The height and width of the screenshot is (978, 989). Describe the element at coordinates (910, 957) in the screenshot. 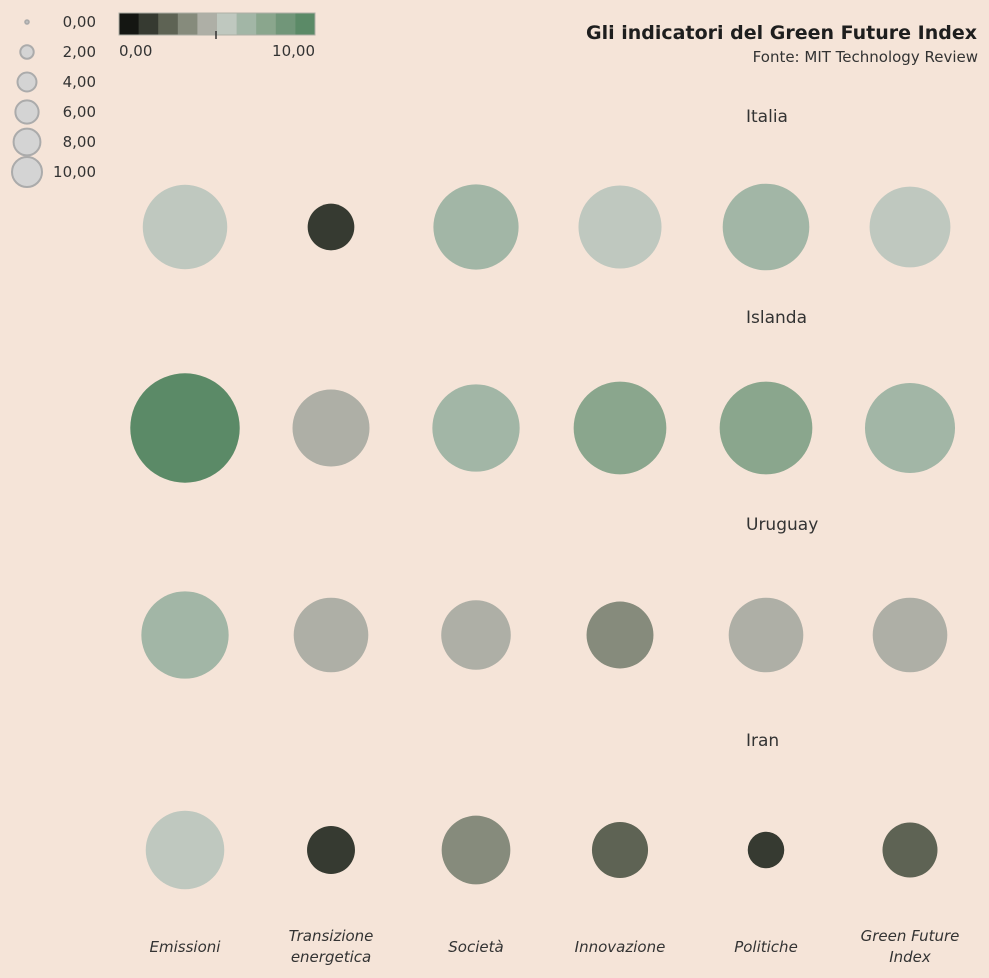

I see `category-label: Index` at that location.